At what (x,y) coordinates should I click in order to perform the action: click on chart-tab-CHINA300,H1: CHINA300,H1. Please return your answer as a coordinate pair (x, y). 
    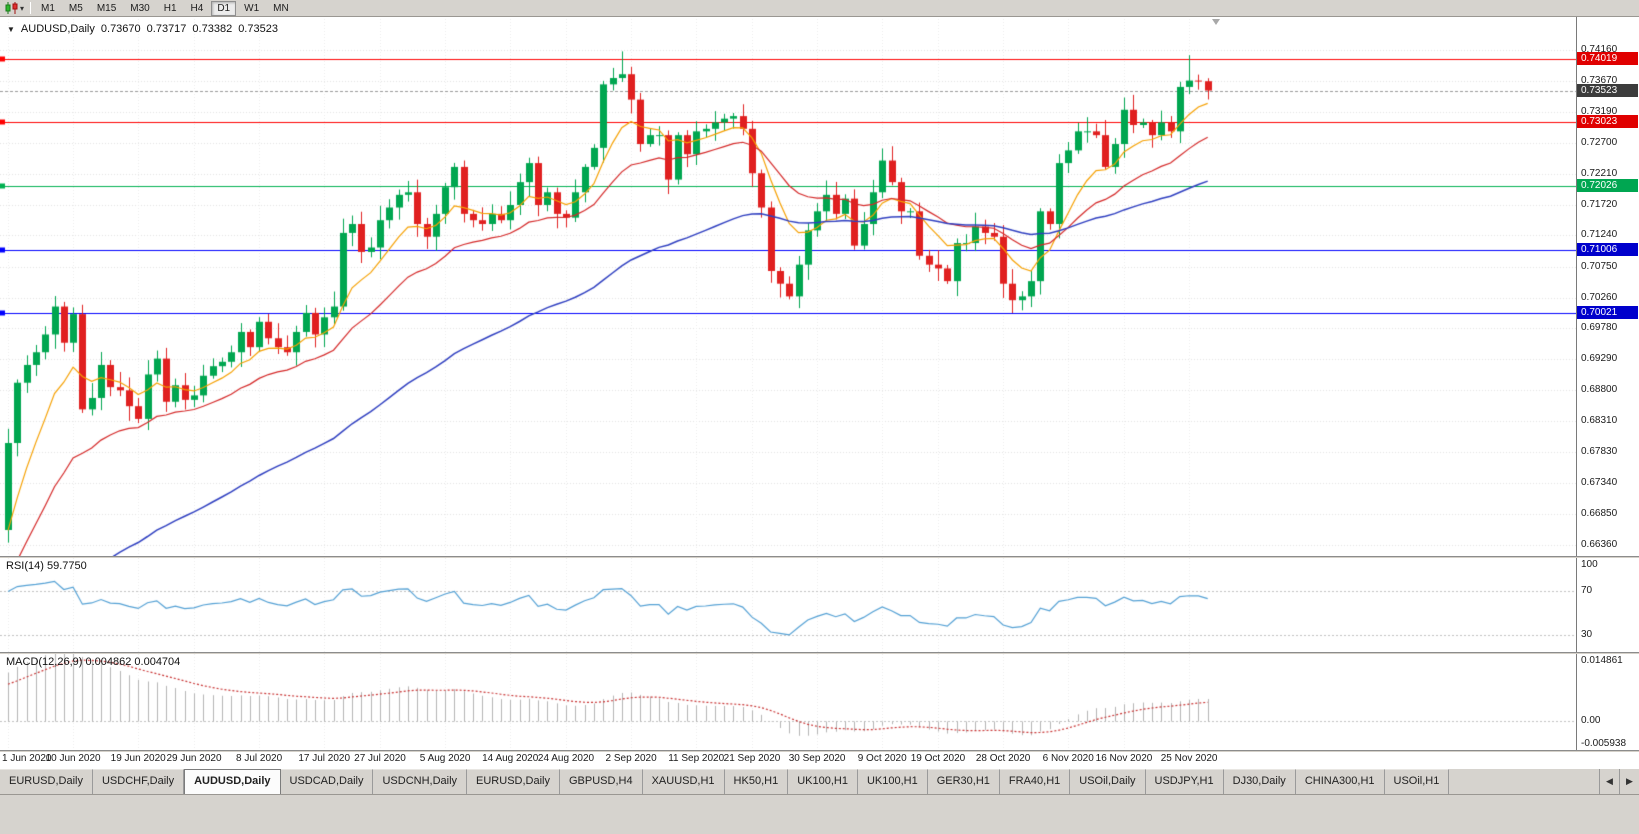
    Looking at the image, I should click on (1340, 781).